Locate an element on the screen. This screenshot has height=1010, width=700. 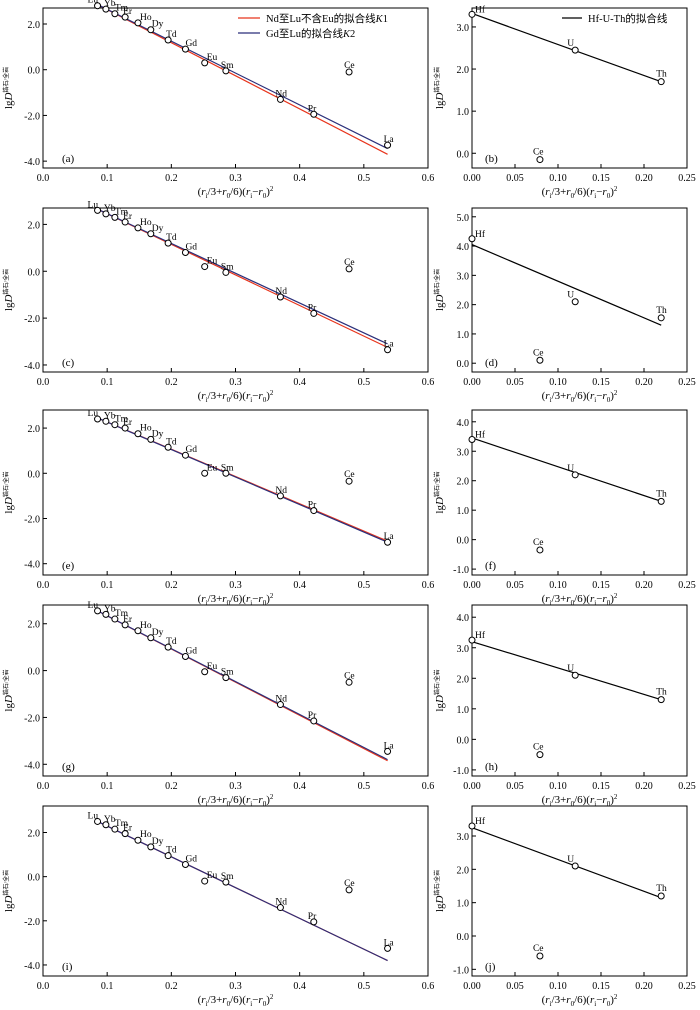
panel-label: (c) is located at coordinates (68, 363).